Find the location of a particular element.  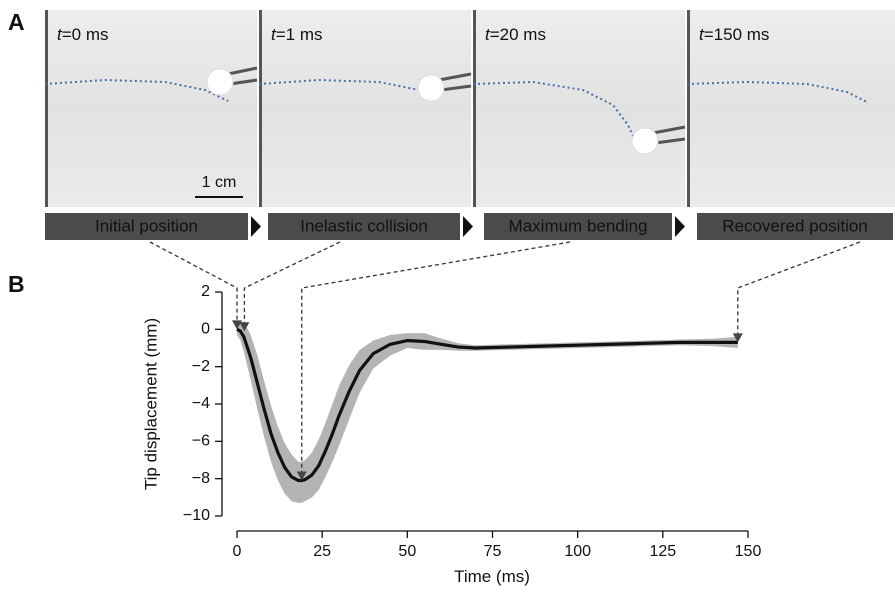

y-tick-label: −2 is located at coordinates (201, 366).